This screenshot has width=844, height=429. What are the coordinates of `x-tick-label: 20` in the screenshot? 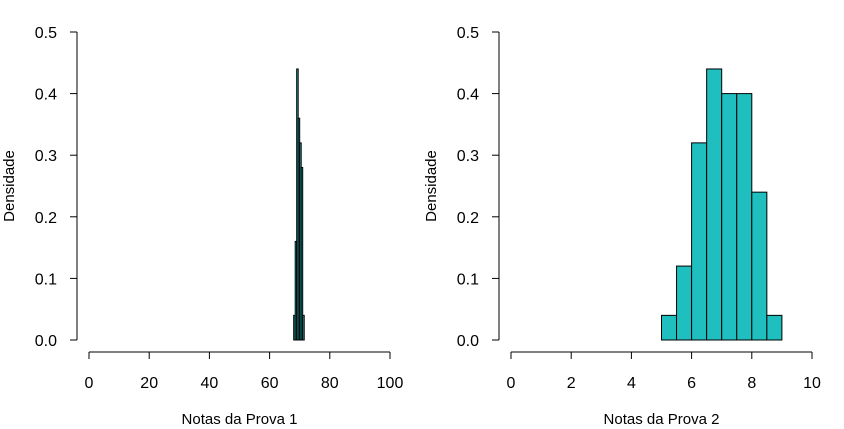 It's located at (149, 383).